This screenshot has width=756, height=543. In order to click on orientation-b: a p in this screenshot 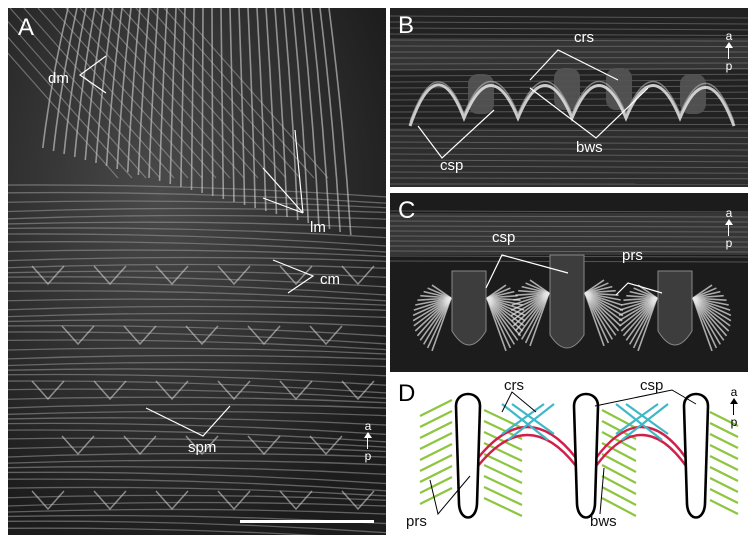, I will do `click(729, 51)`.